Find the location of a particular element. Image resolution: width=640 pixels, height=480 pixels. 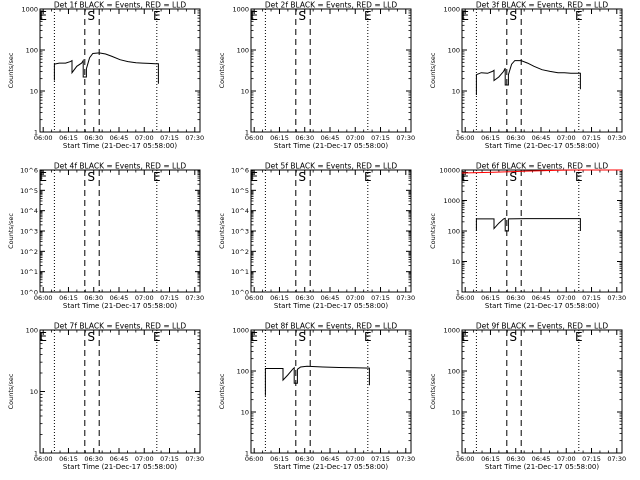

y-tick-label: 10^5 is located at coordinates (240, 191).